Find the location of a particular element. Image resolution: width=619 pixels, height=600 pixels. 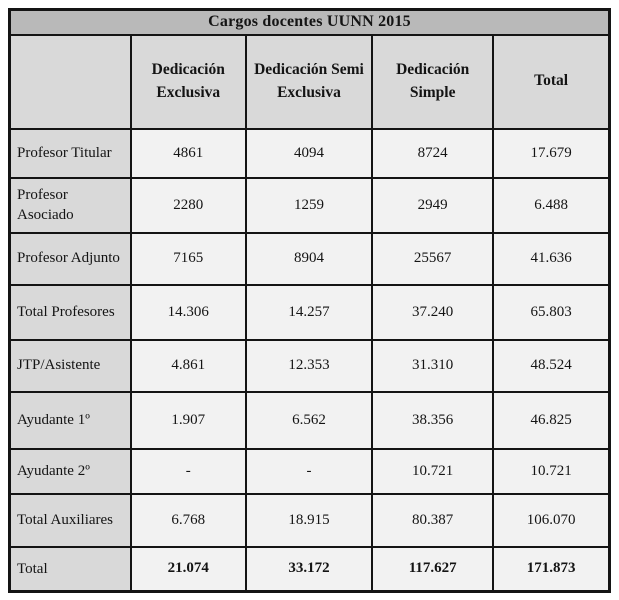

table-row-profesor-asociado: Profesor Asociado 2280 1259 2949 6.488 is located at coordinates (309, 205).